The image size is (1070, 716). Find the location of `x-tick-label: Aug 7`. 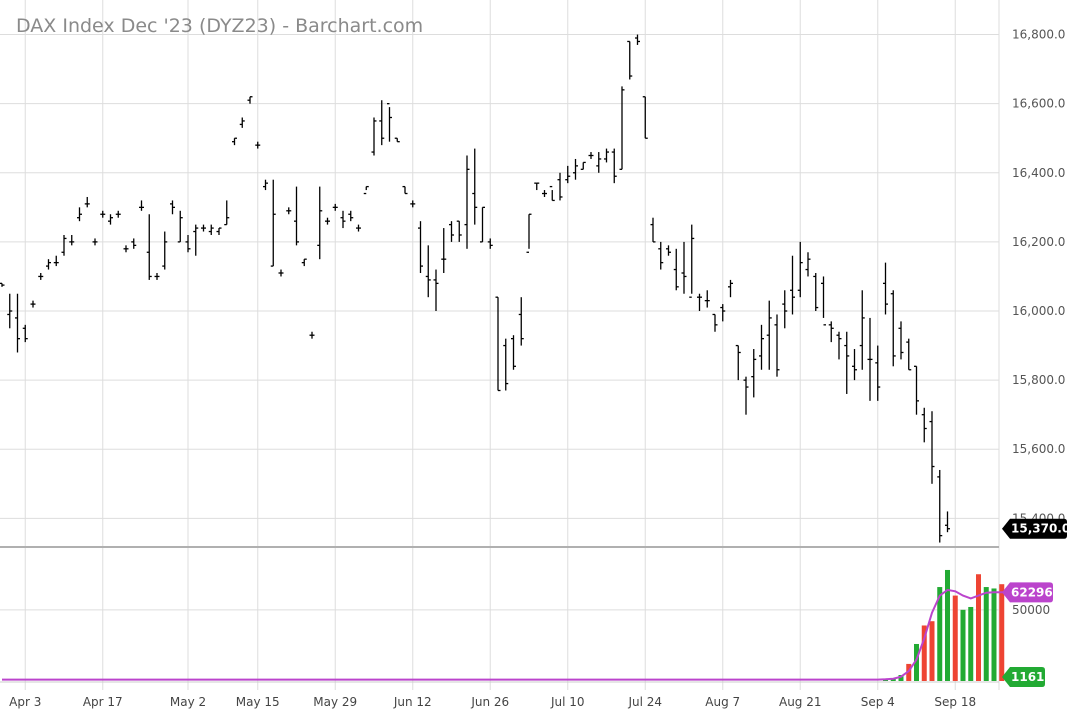

x-tick-label: Aug 7 is located at coordinates (722, 702).